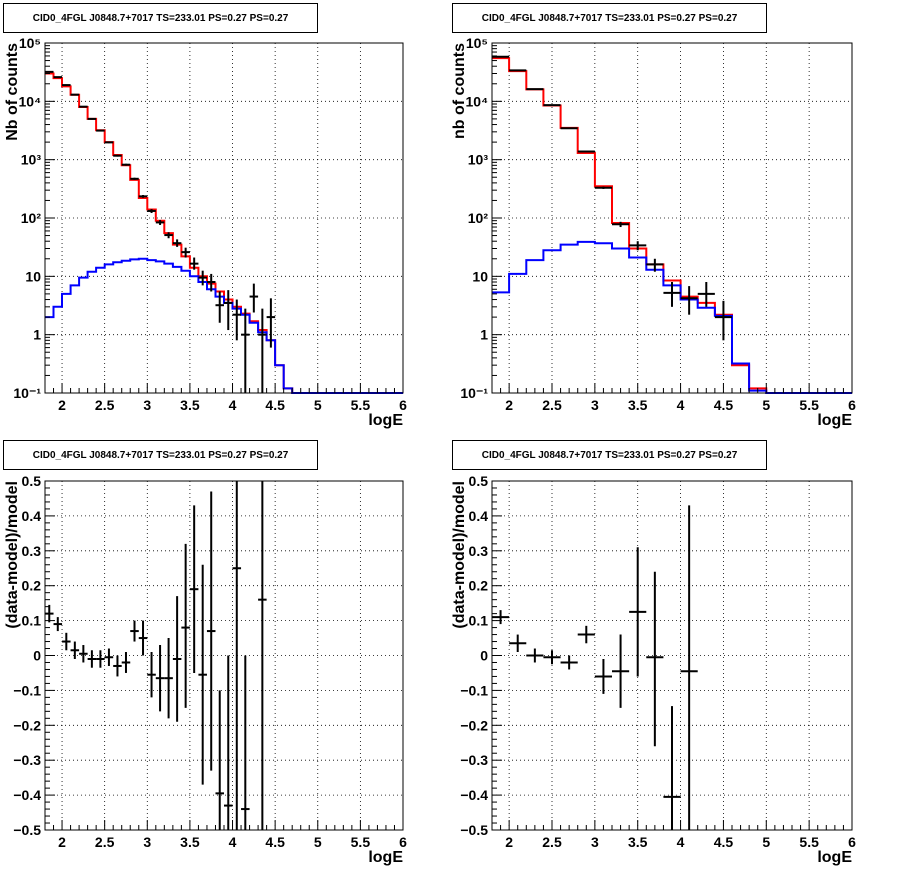 This screenshot has width=898, height=875. I want to click on y-tick-label: 0.4, so click(32, 516).